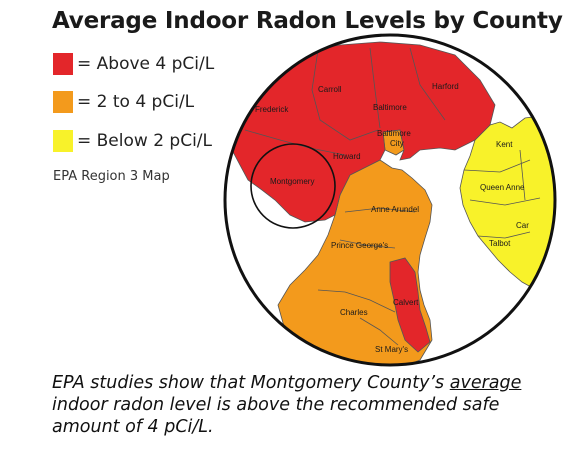 This screenshot has height=459, width=581. Describe the element at coordinates (354, 312) in the screenshot. I see `label-charles: Charles` at that location.